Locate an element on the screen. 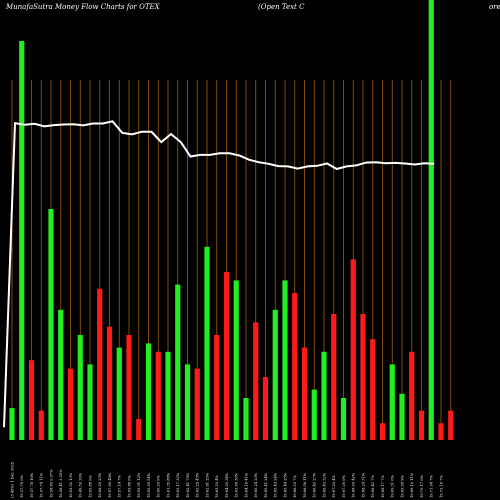 The image size is (500, 500). x-tick-label: 19:68.17 7% is located at coordinates (383, 486).